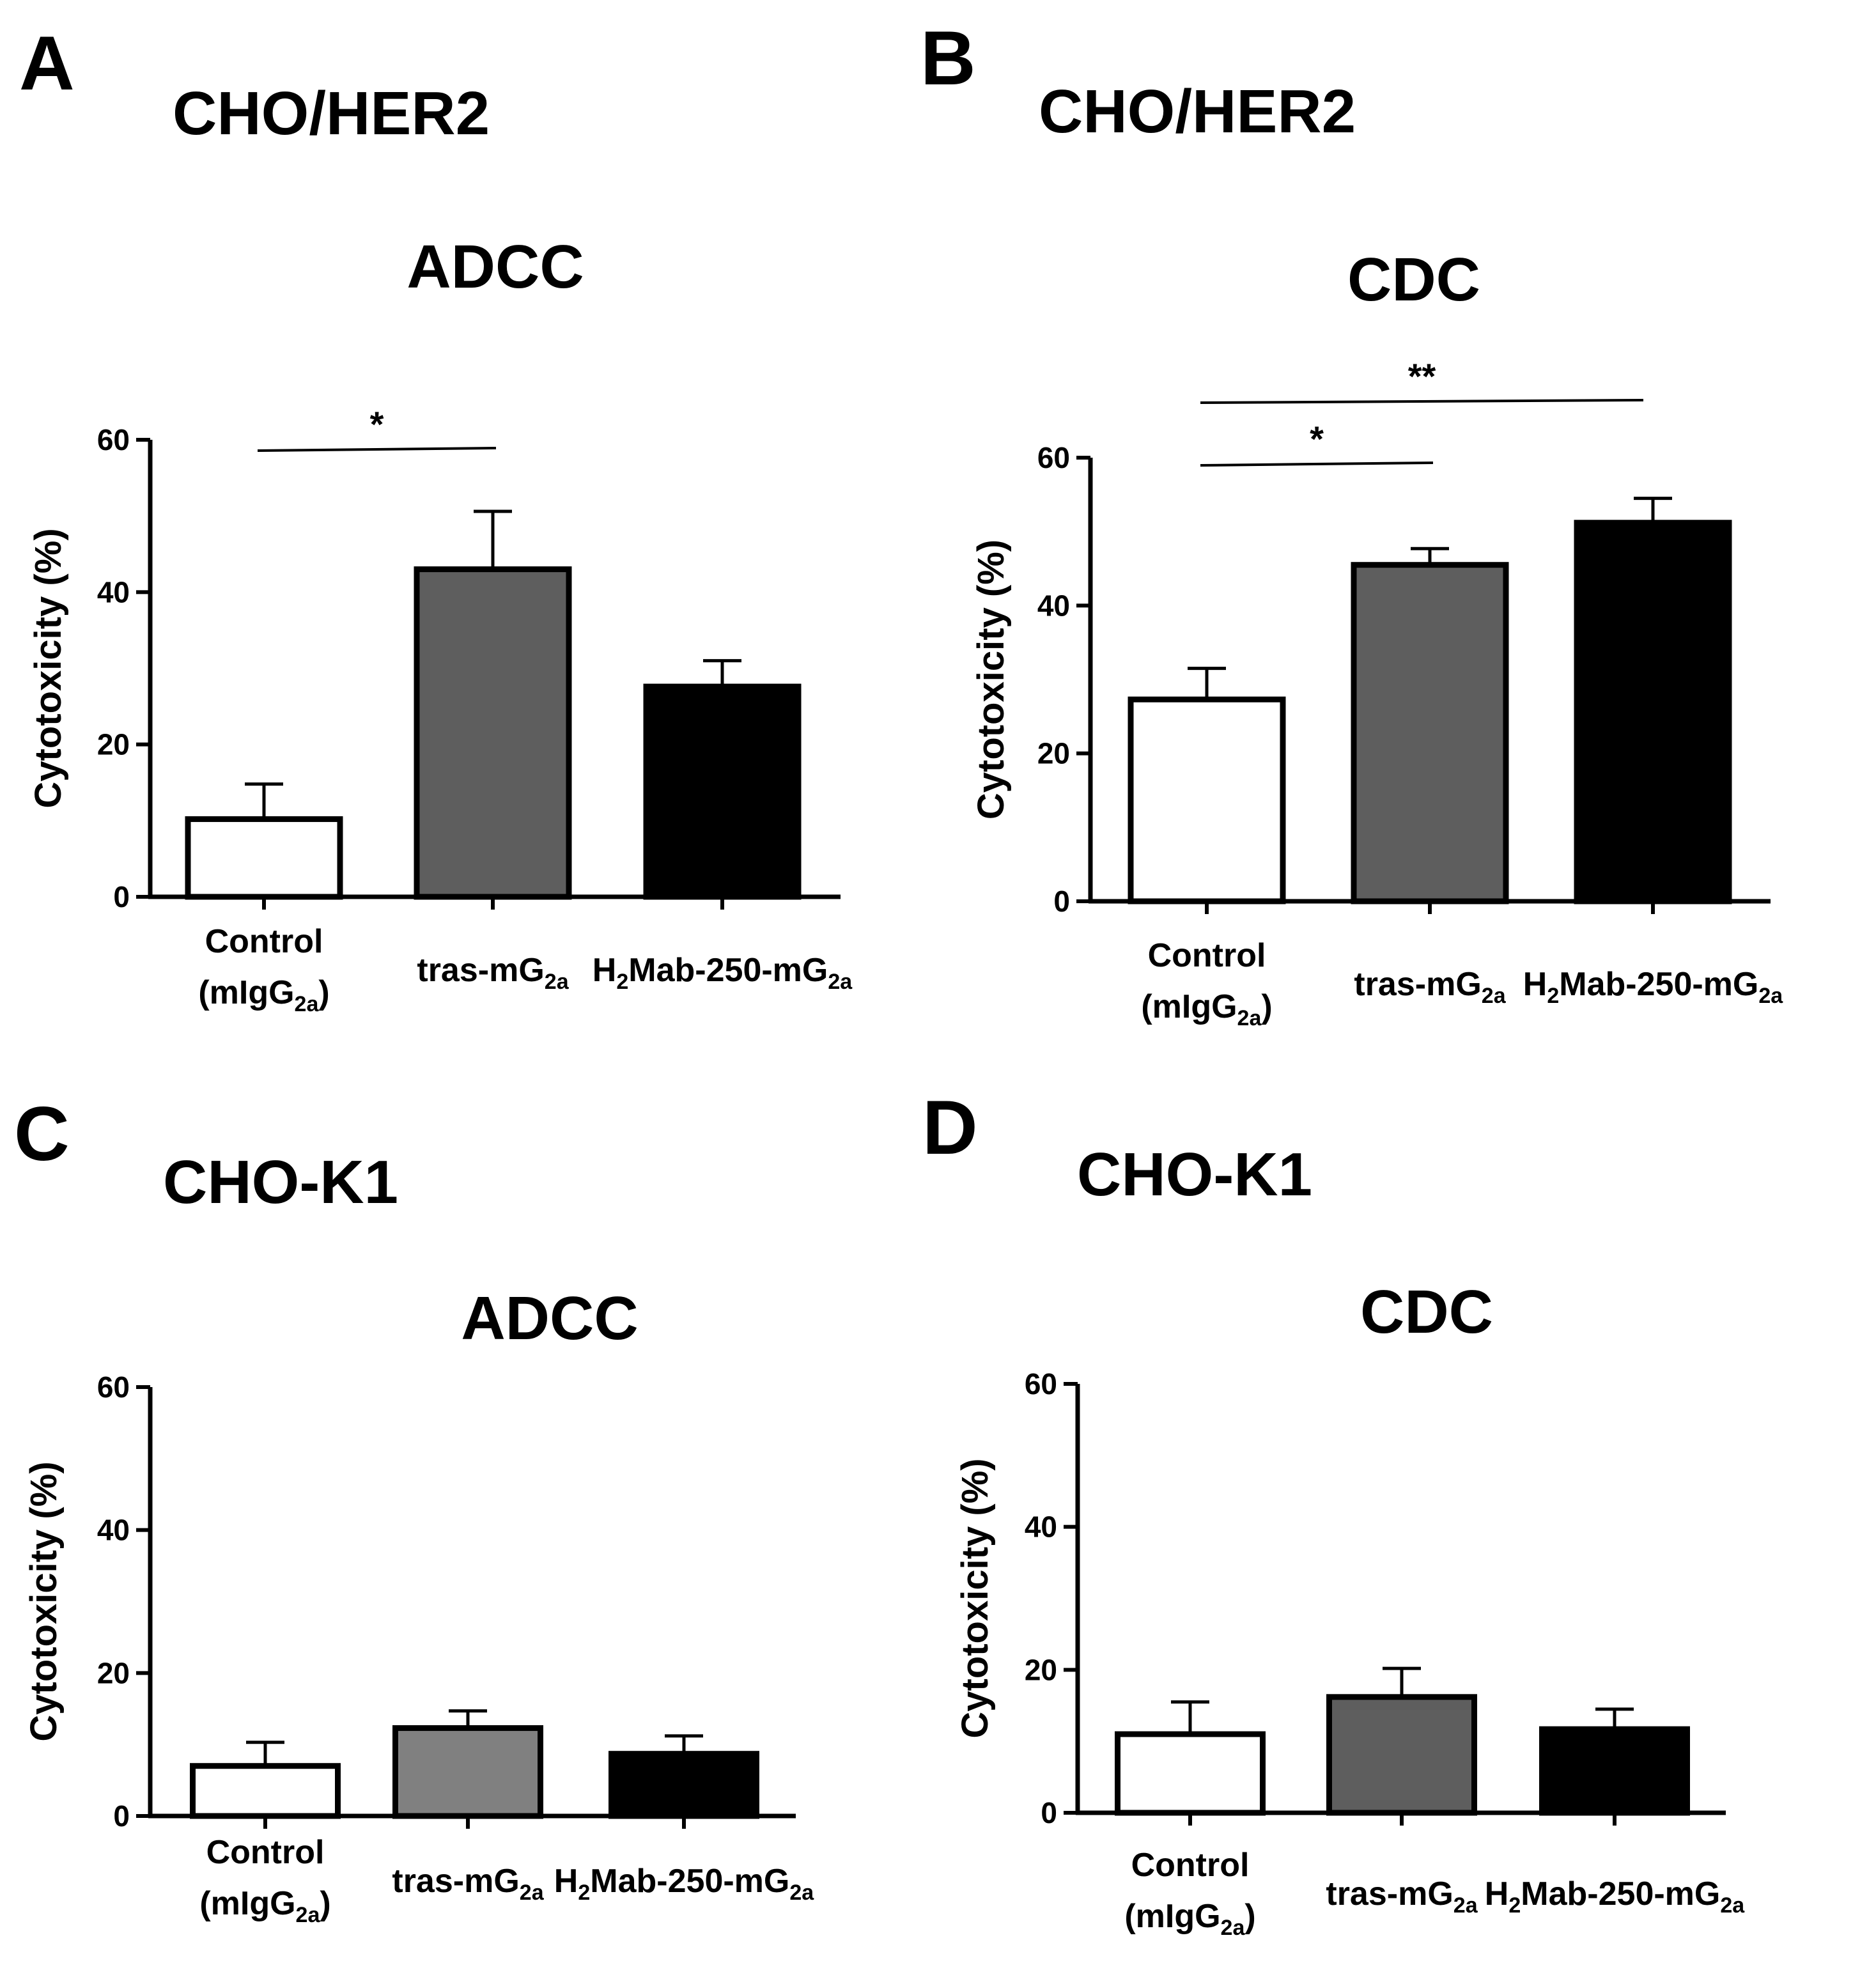 This screenshot has height=1963, width=1876. What do you see at coordinates (1422, 376) in the screenshot?
I see `significance-marker: **` at bounding box center [1422, 376].